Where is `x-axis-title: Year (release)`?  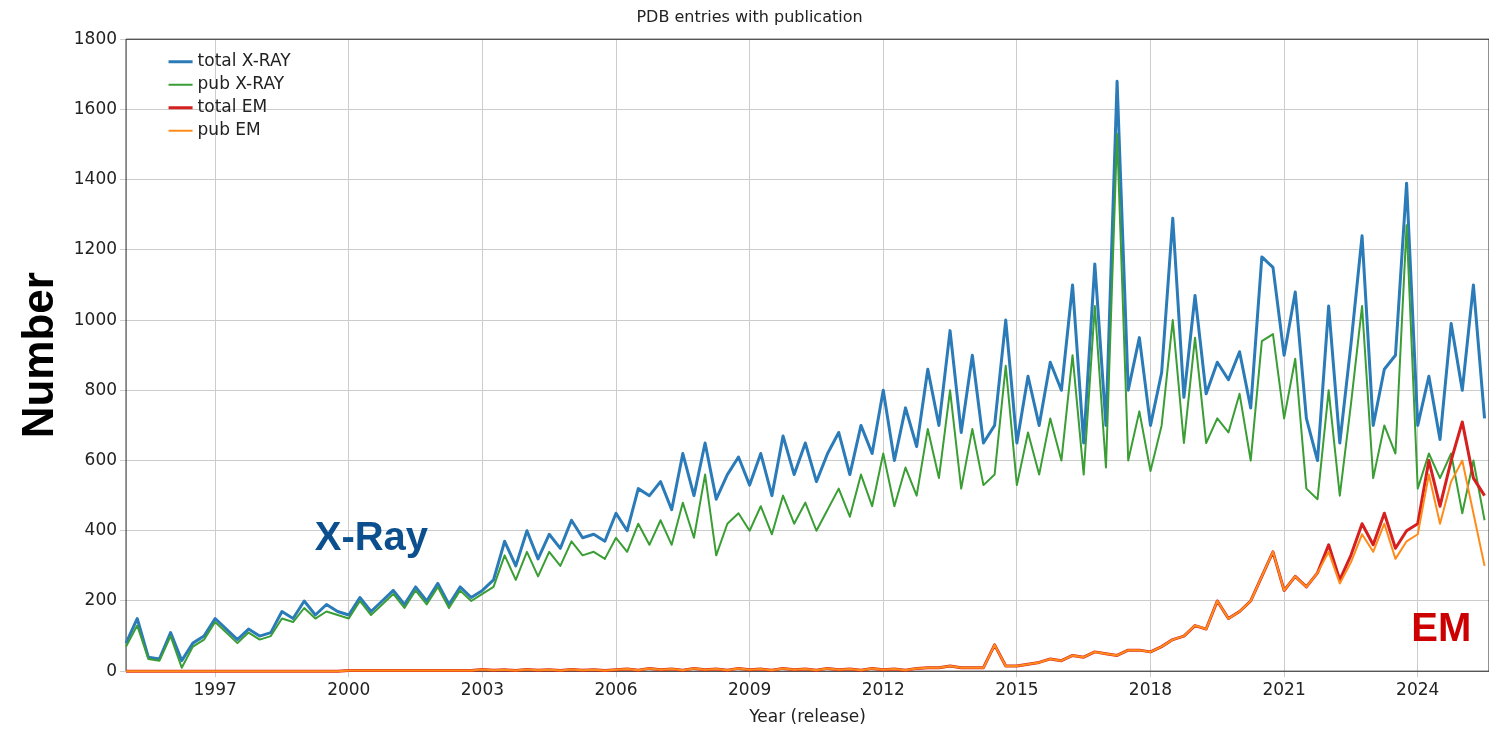 x-axis-title: Year (release) is located at coordinates (807, 716).